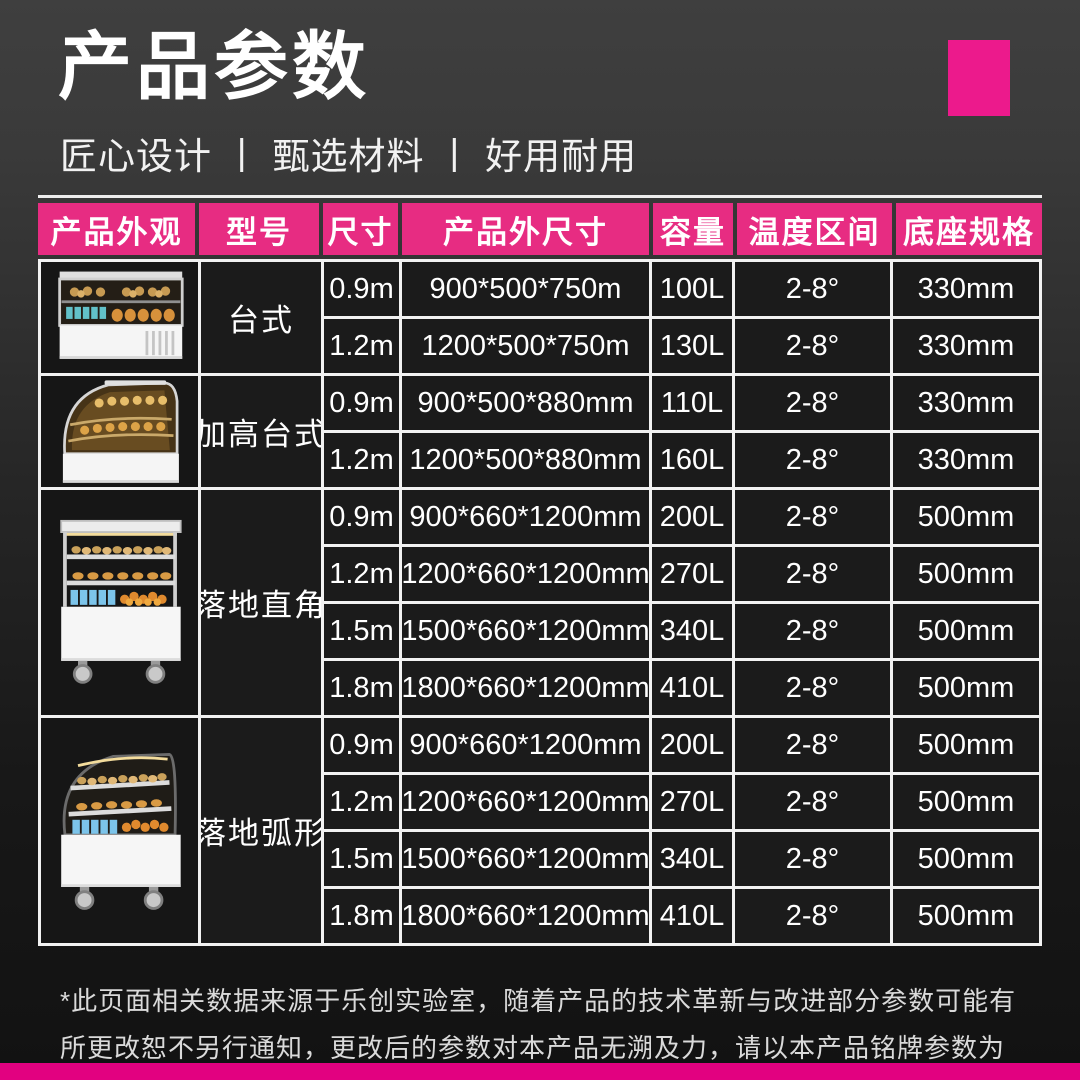 This screenshot has height=1080, width=1080. I want to click on product-image-cell-countertop-curved, so click(119, 431).